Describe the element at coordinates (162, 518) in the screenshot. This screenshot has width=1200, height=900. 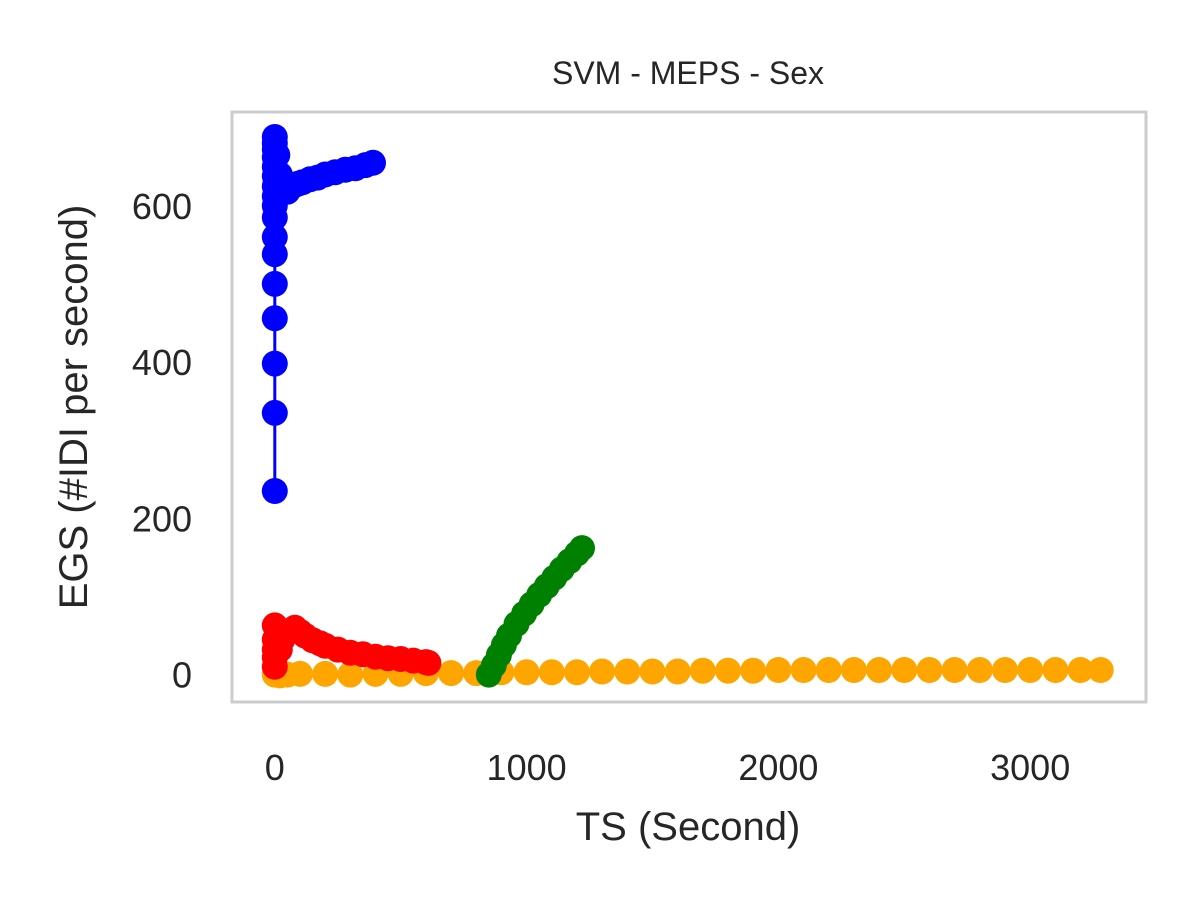
I see `y-tick-label: 200` at that location.